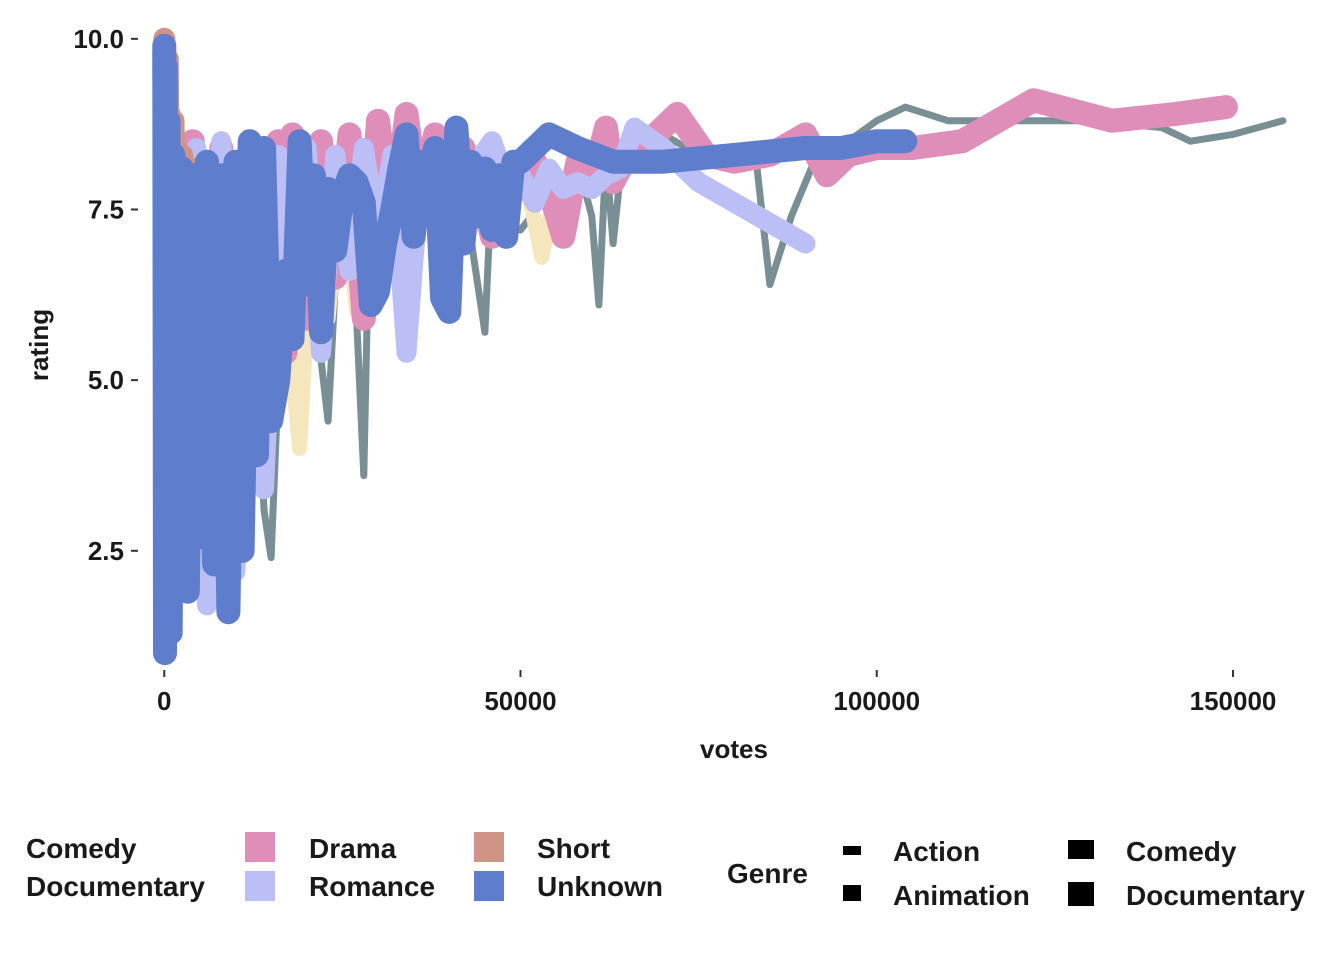  What do you see at coordinates (876, 701) in the screenshot?
I see `x-tick-label: 100000` at bounding box center [876, 701].